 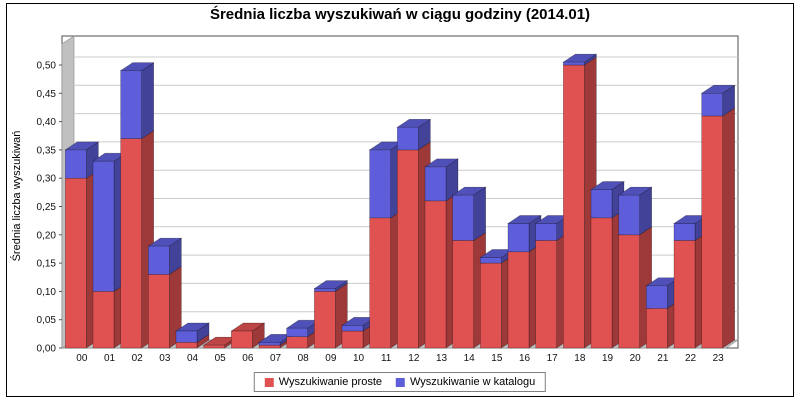 I want to click on x-tick-label: 23, so click(x=719, y=358).